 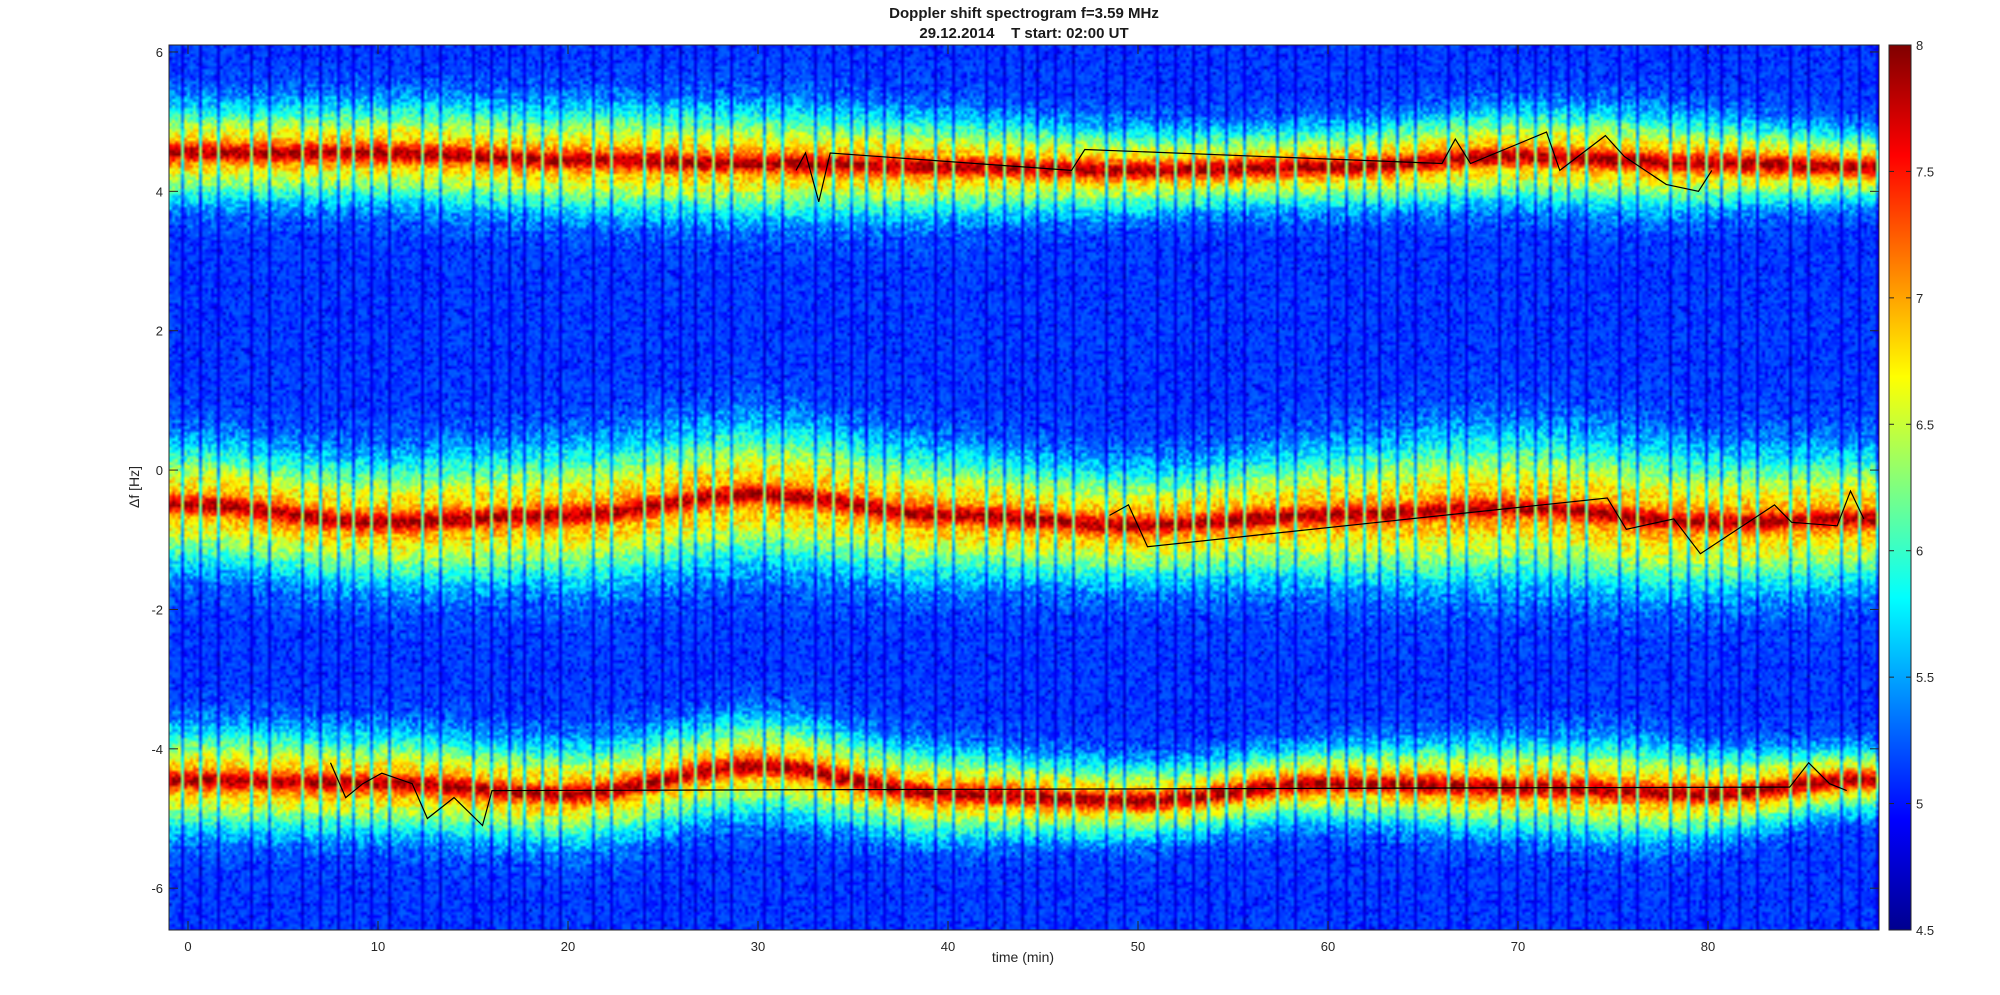 I want to click on x-tick-label: 70, so click(x=1518, y=946).